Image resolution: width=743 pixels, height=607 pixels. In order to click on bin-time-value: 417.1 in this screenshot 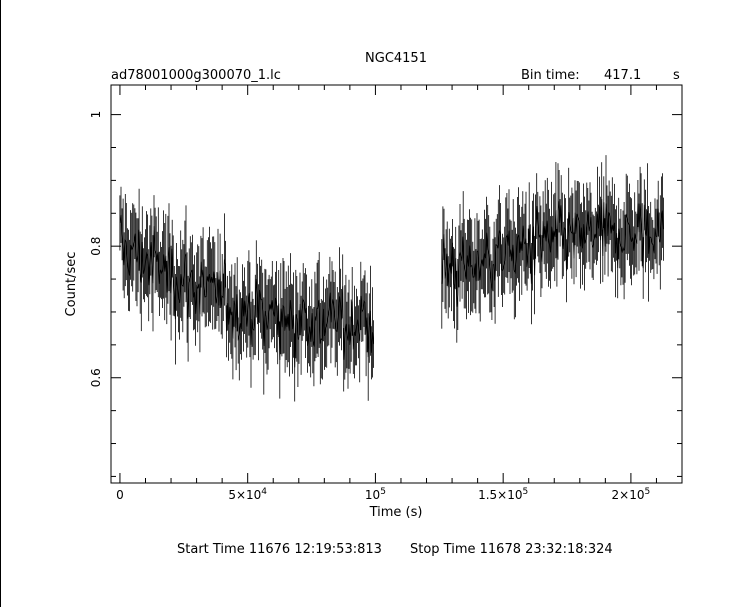, I will do `click(622, 75)`.